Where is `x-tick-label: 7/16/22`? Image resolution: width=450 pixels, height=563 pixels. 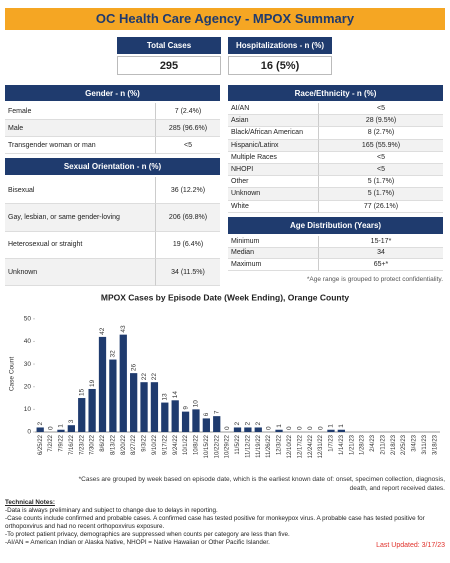
x-tick-label: 7/16/22 is located at coordinates (72, 444).